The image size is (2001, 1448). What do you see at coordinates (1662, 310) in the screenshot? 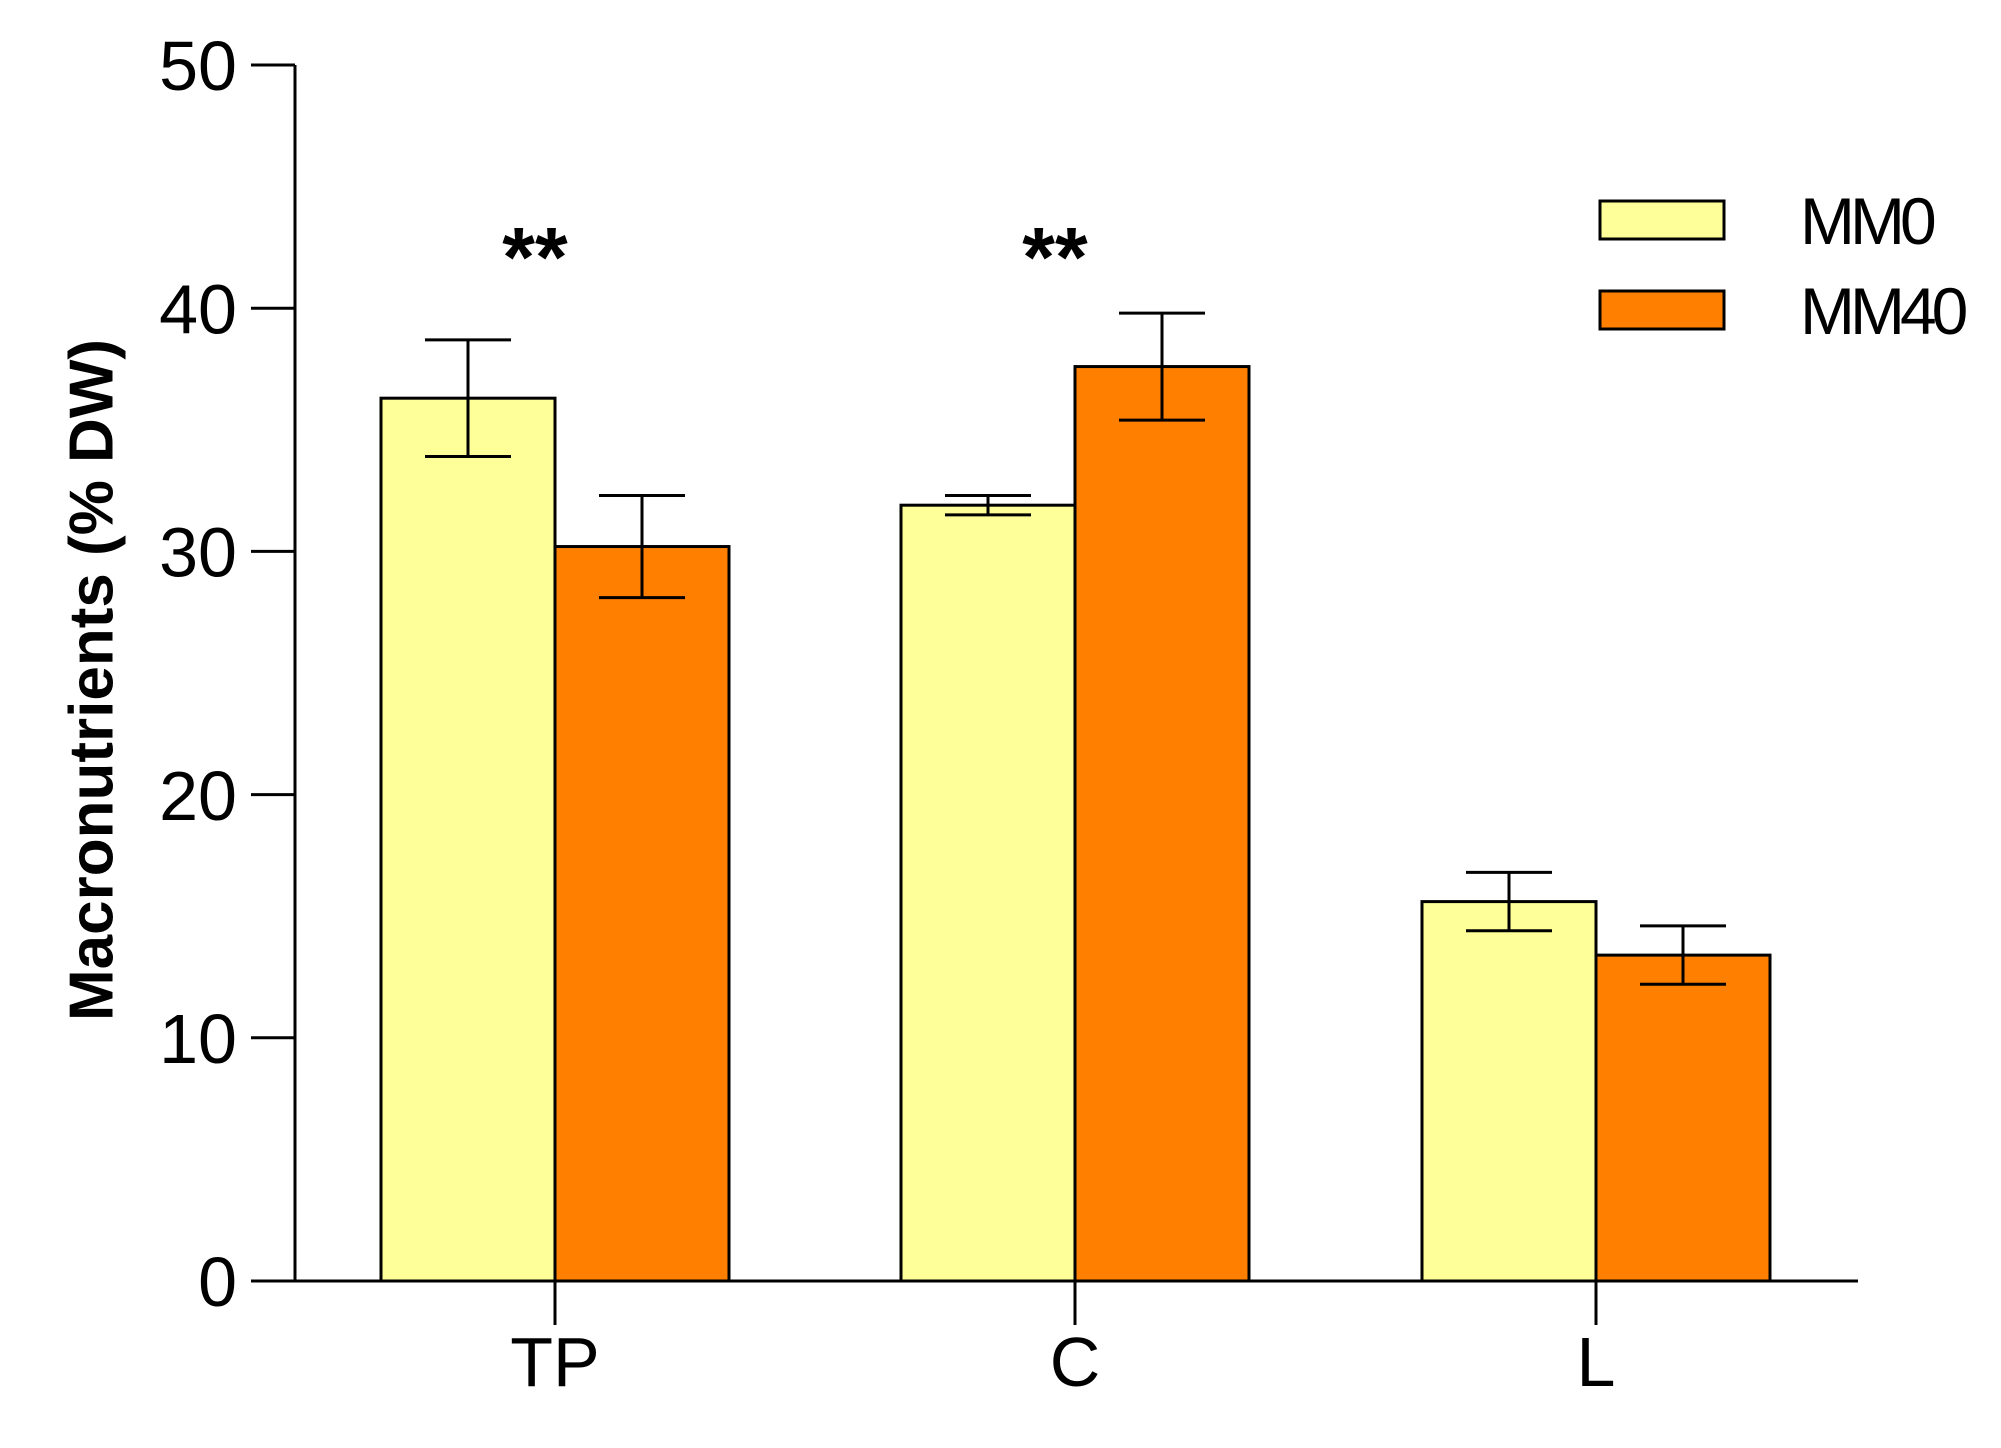
I see `legend-swatch-mm40` at bounding box center [1662, 310].